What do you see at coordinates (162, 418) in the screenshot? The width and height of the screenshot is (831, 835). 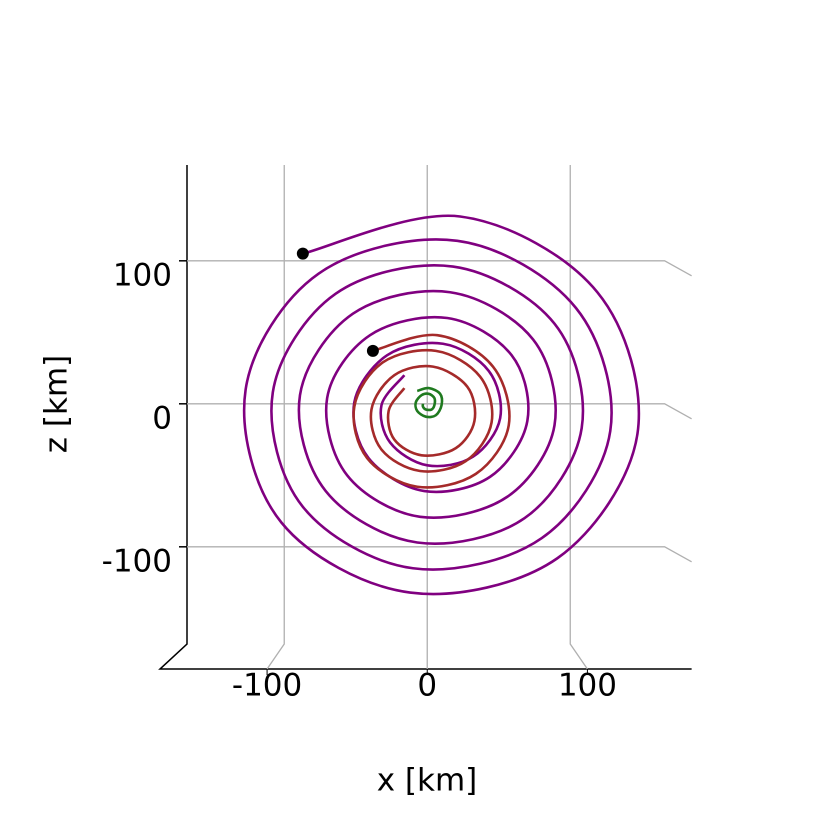 I see `y-tick-label: 0` at bounding box center [162, 418].